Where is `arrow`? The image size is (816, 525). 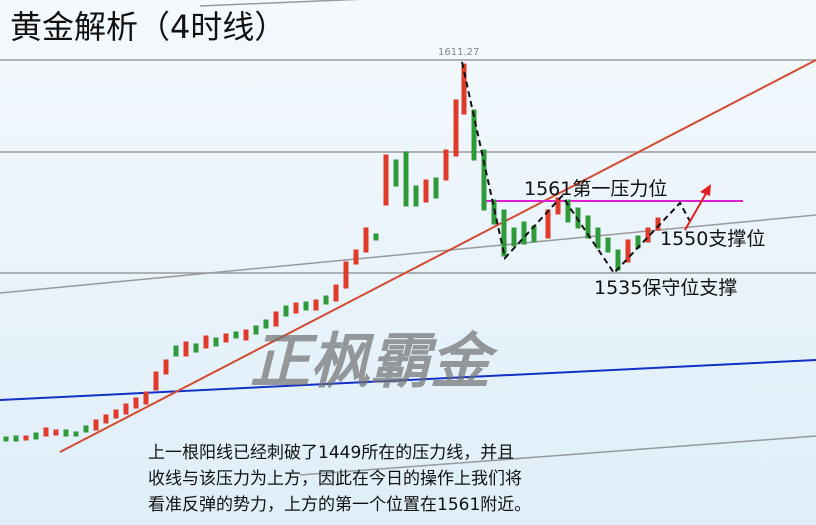
arrow is located at coordinates (696, 210).